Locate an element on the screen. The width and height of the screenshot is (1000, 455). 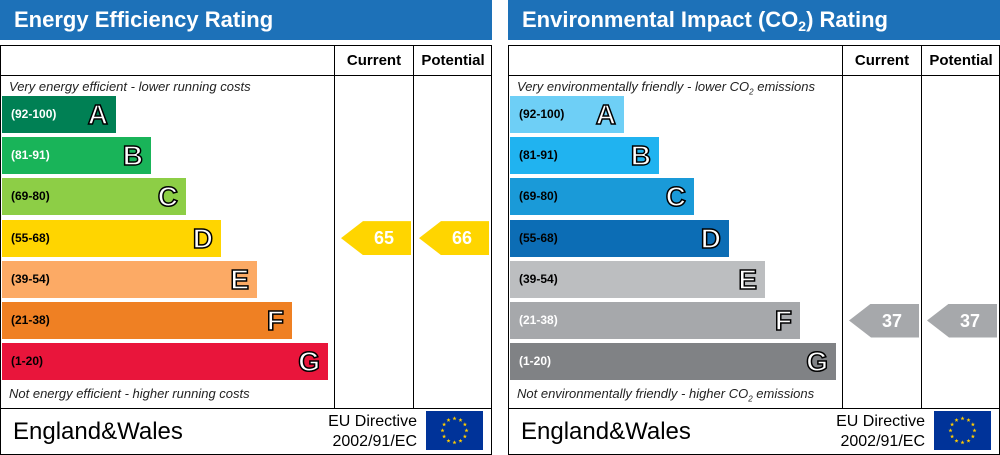
potential-rating-arrow: 66 is located at coordinates (454, 238).